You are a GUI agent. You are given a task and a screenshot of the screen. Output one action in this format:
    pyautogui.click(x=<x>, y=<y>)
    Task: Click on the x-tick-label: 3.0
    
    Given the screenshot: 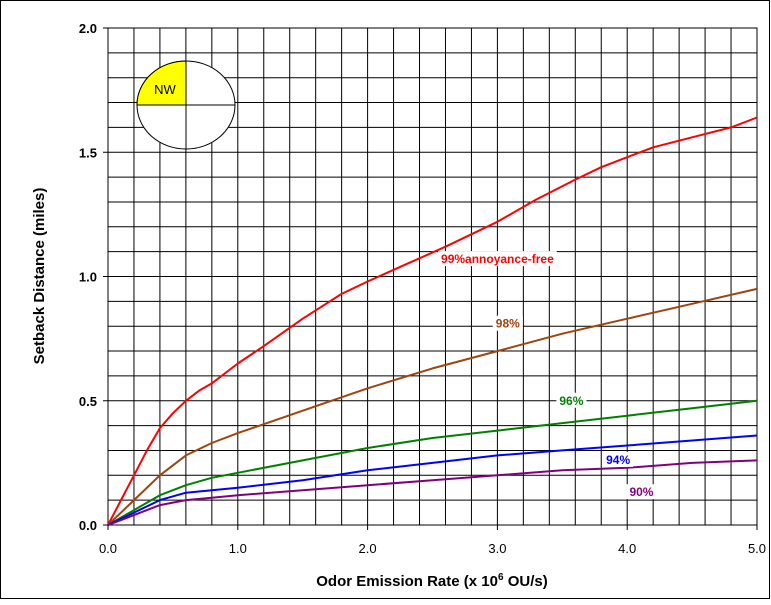 What is the action you would take?
    pyautogui.click(x=497, y=548)
    